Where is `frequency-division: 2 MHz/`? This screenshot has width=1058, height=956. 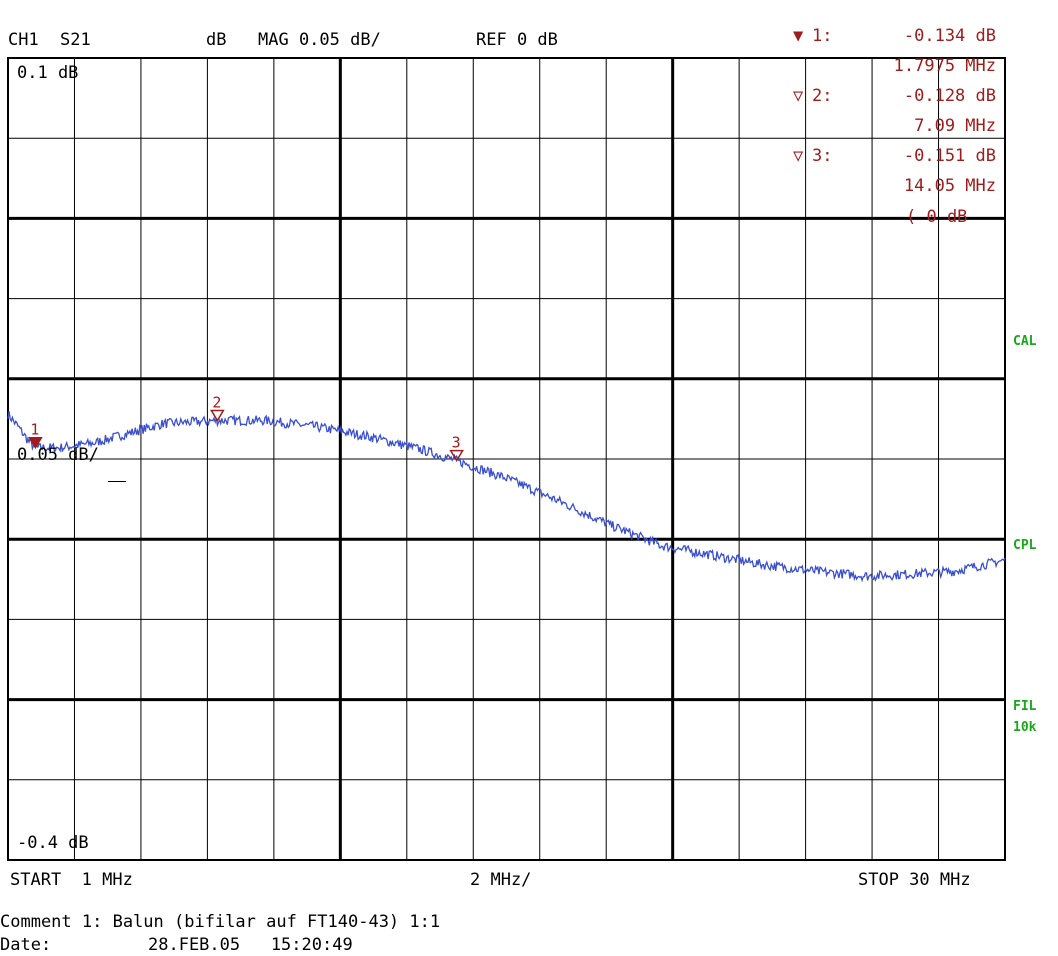
frequency-division: 2 MHz/ is located at coordinates (501, 880).